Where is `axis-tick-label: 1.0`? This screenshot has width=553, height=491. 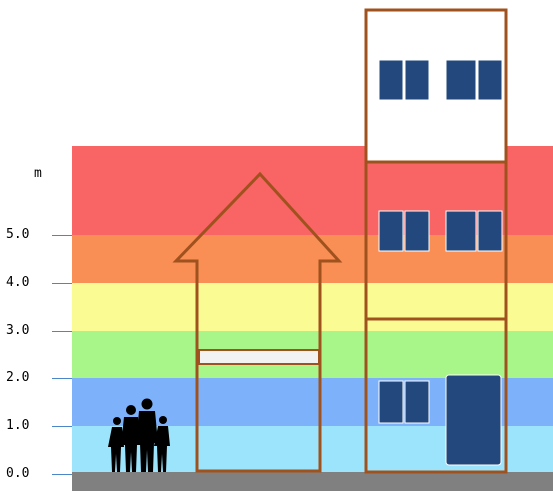 axis-tick-label: 1.0 is located at coordinates (18, 426).